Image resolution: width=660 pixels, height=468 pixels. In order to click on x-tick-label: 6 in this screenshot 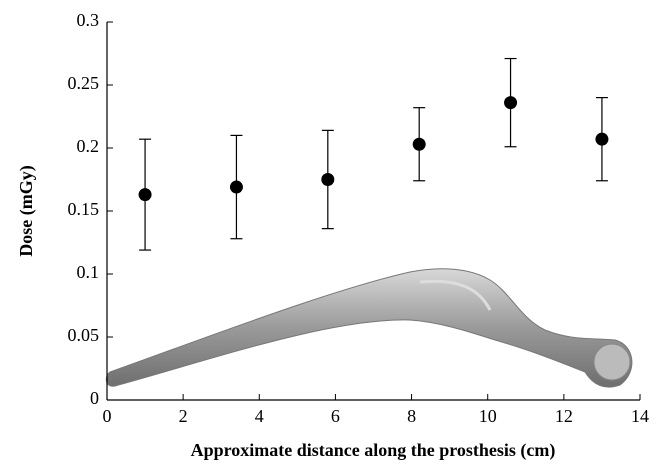, I will do `click(335, 416)`.